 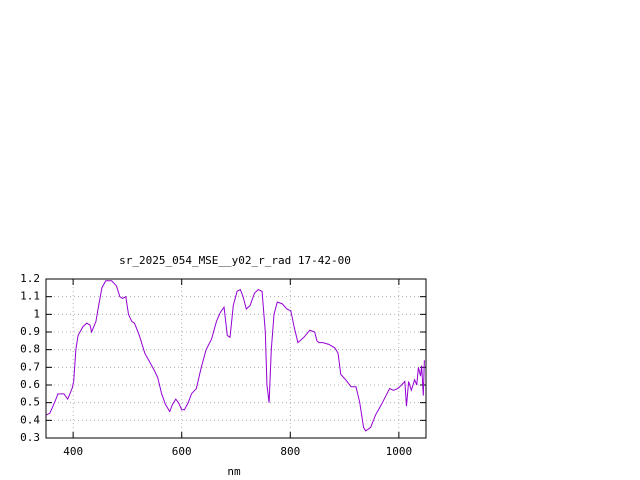 What do you see at coordinates (182, 451) in the screenshot?
I see `x-tick-label: 600` at bounding box center [182, 451].